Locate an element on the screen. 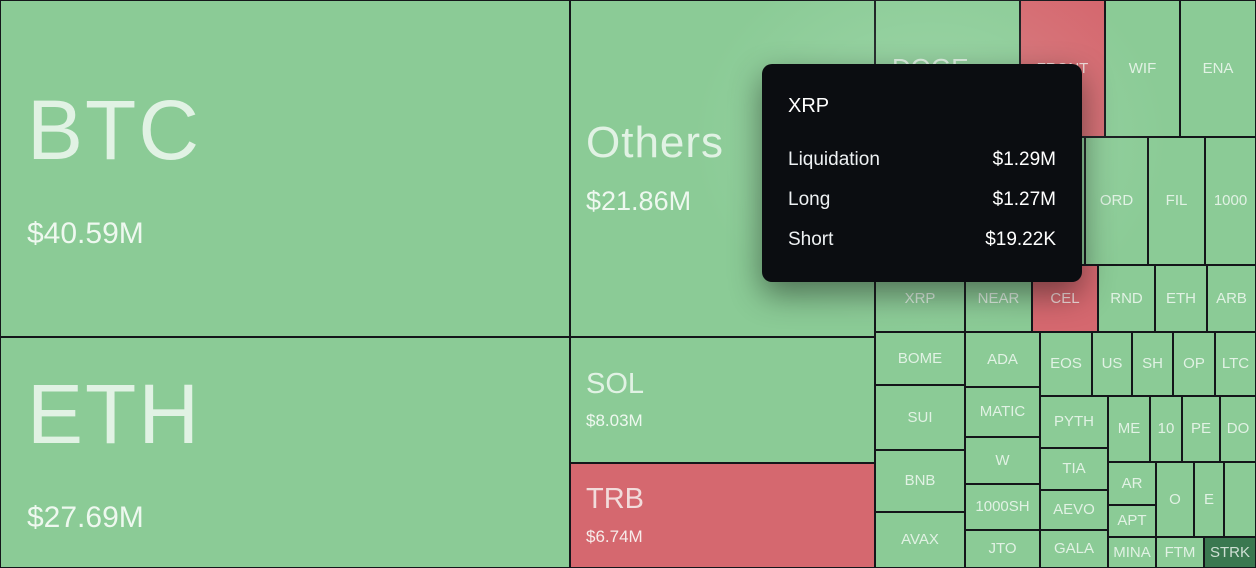 This screenshot has width=1256, height=568. tile-symbol: PE is located at coordinates (1200, 429).